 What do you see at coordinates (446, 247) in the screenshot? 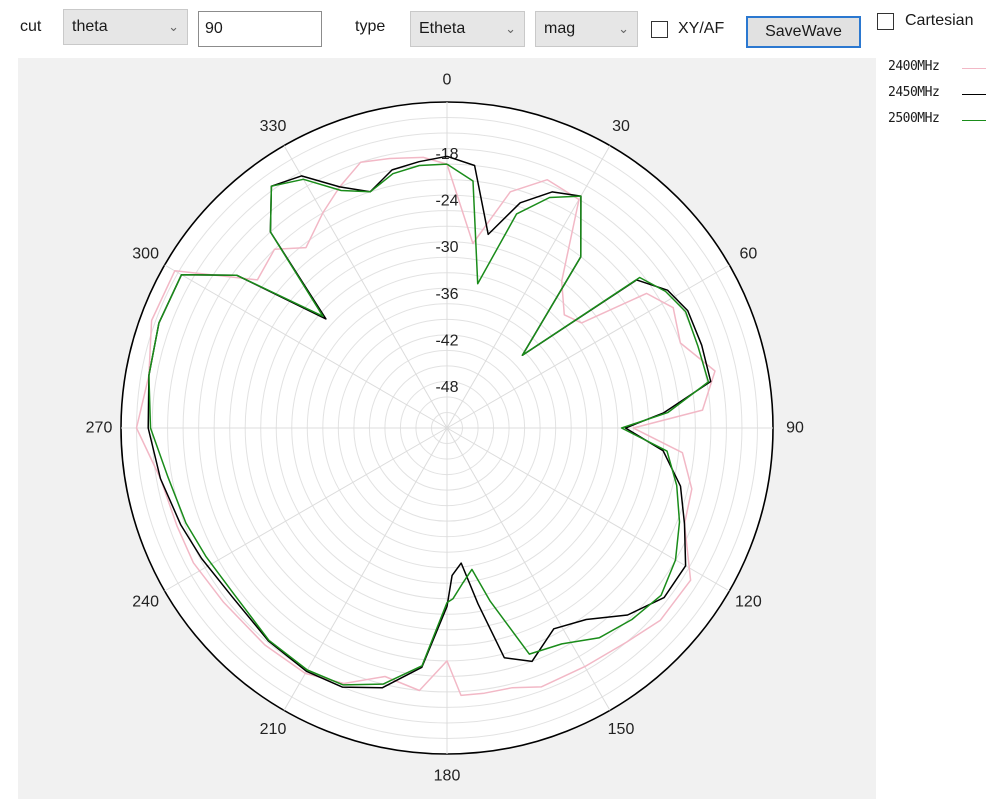
I see `radial-tick-label: -30` at bounding box center [446, 247].